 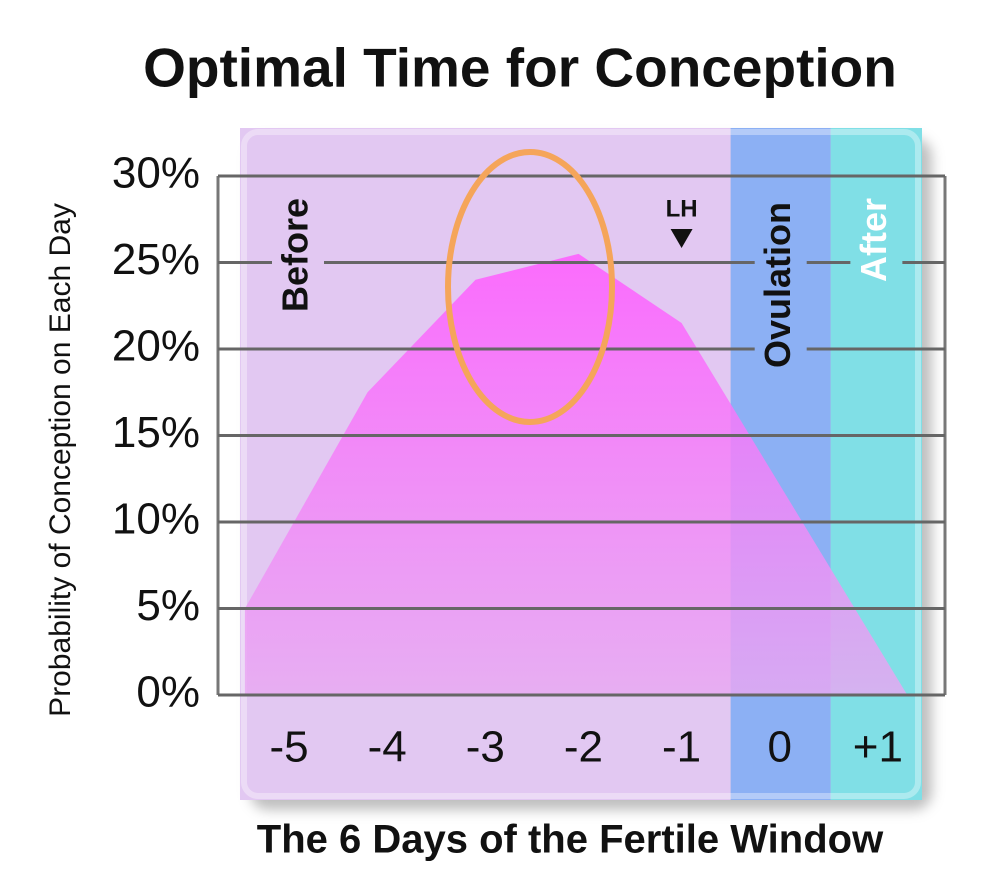 What do you see at coordinates (387, 747) in the screenshot?
I see `x-tick-label: -4` at bounding box center [387, 747].